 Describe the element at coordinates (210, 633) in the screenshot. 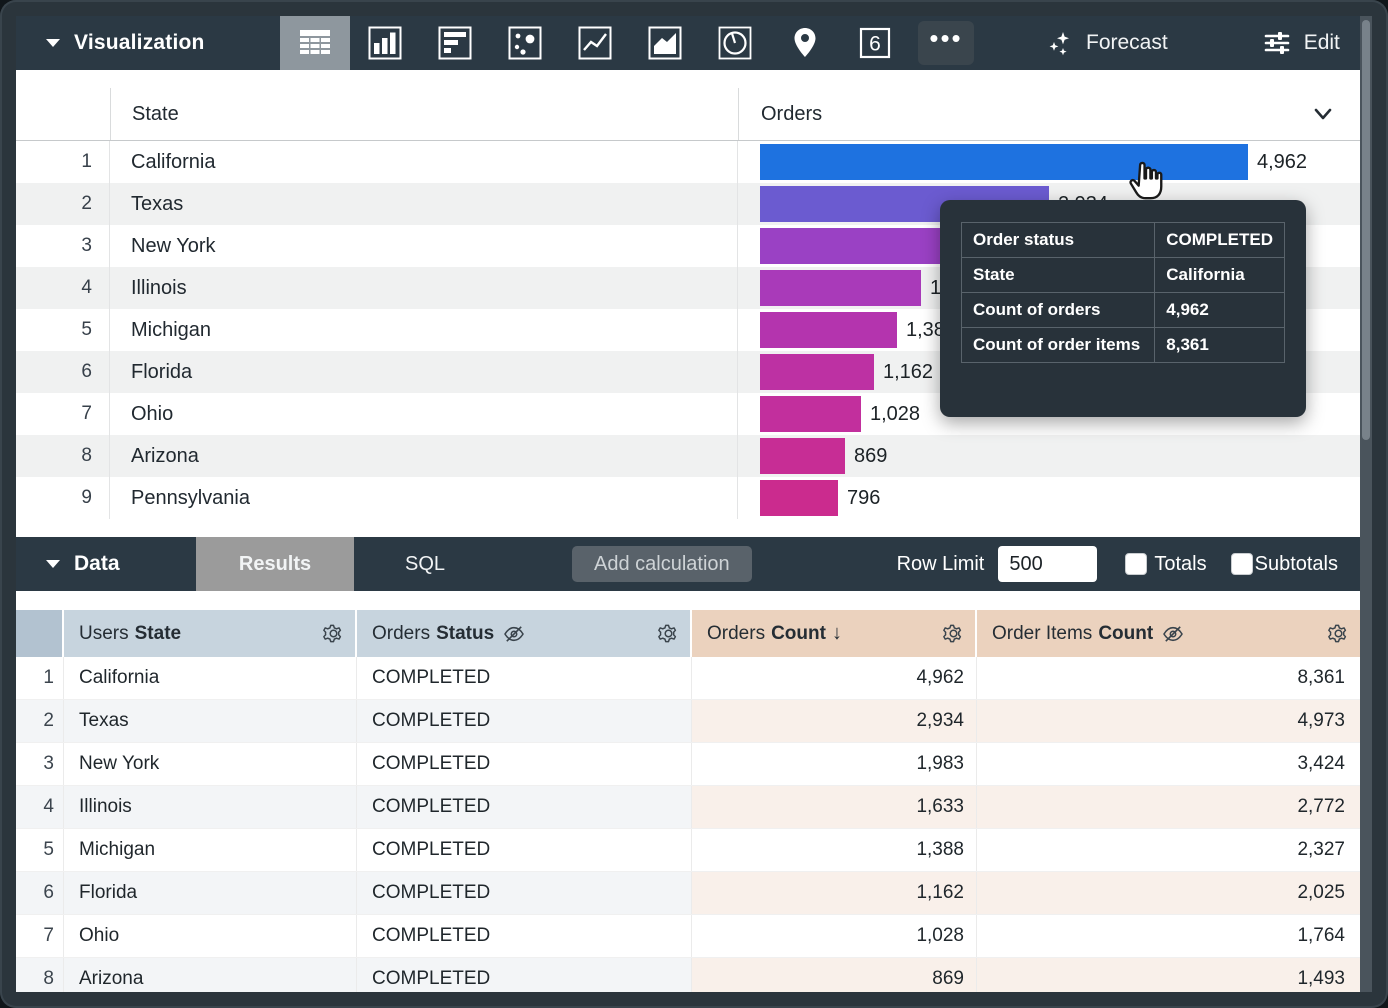

I see `column-header-users-state: Users State` at that location.